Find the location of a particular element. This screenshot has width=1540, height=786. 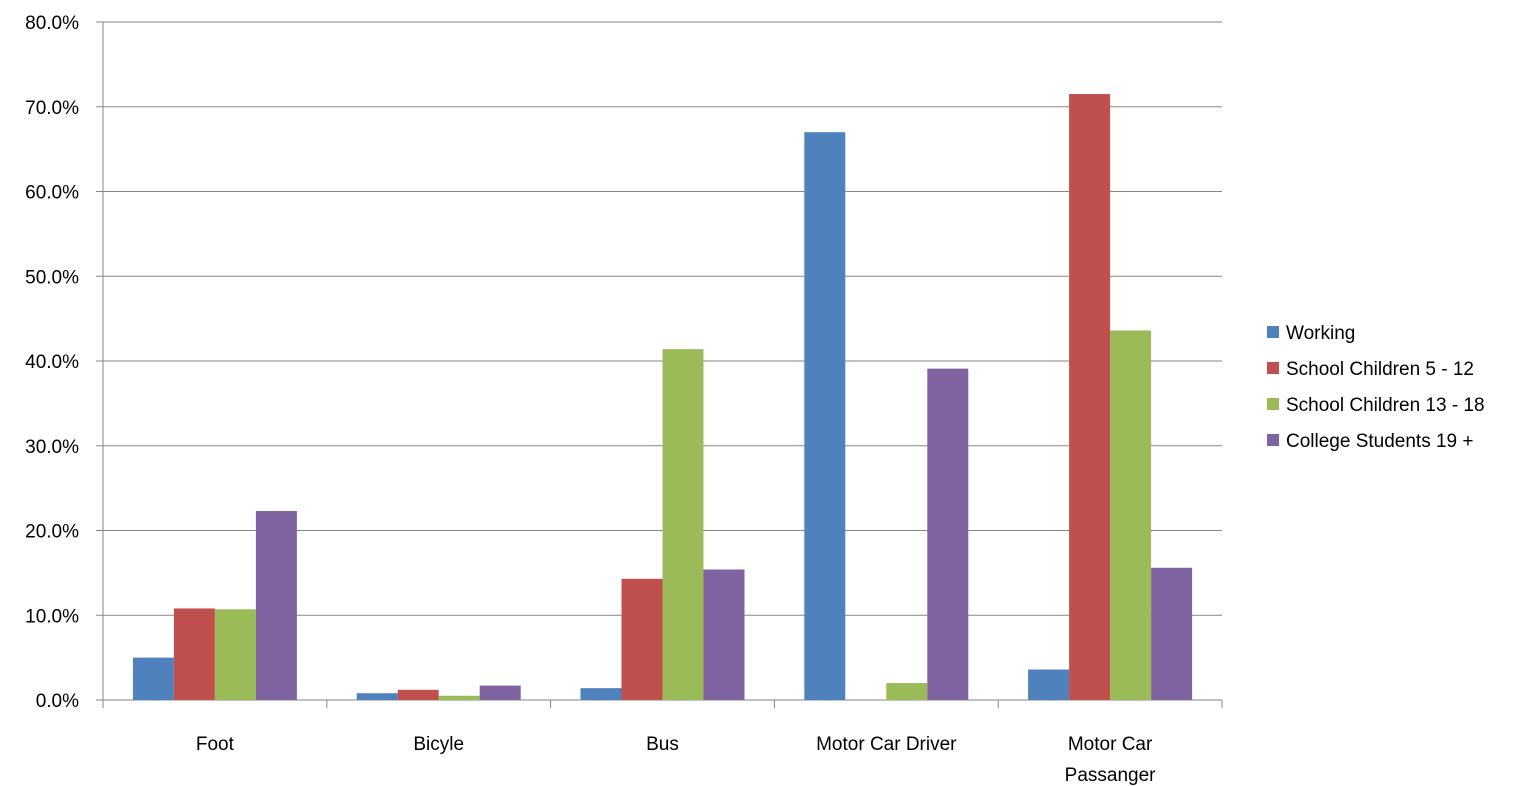

x-tick-label: Motor Car Passanger is located at coordinates (1111, 760).